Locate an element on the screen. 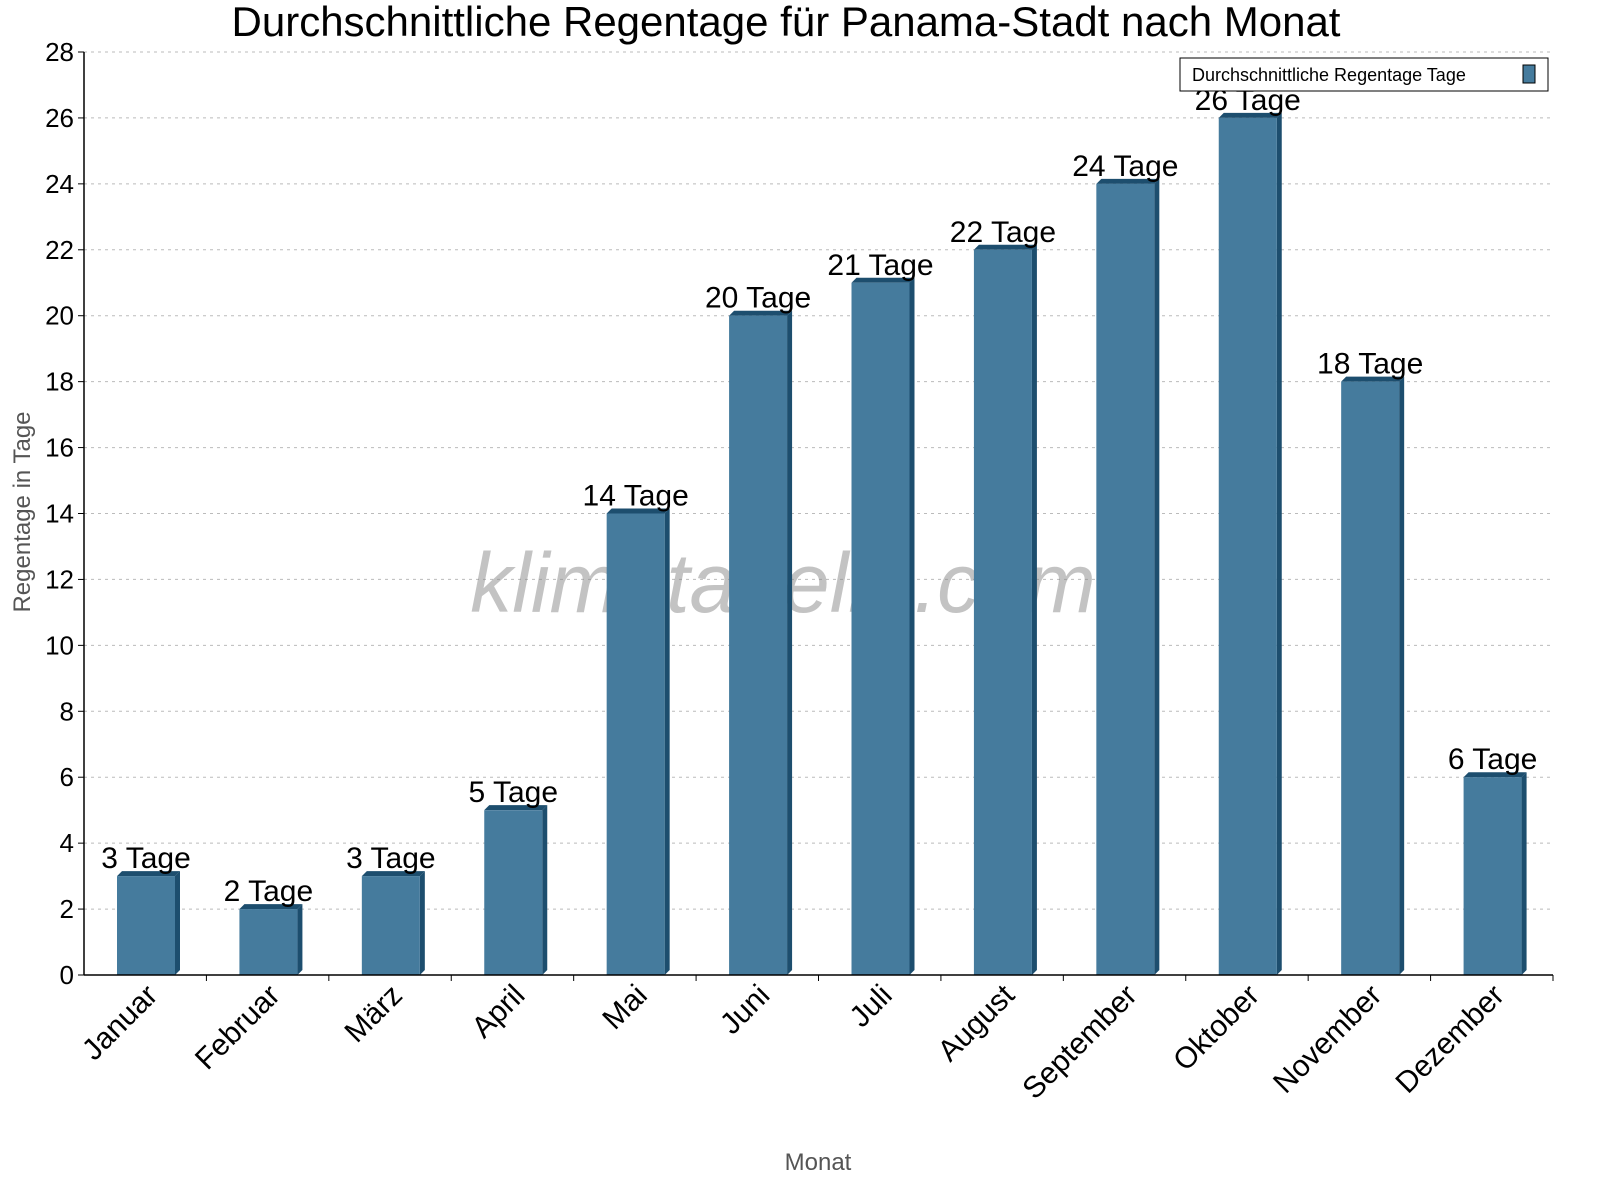 The image size is (1600, 1200). y-tick-label: 14 is located at coordinates (59, 514).